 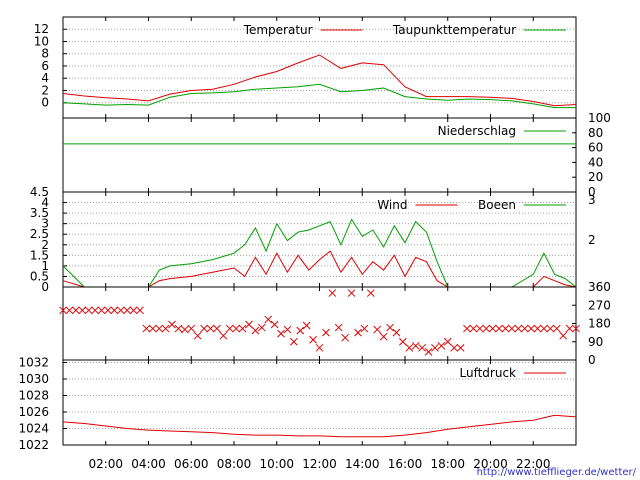 What do you see at coordinates (41, 29) in the screenshot?
I see `temperature-ytick-label: 12` at bounding box center [41, 29].